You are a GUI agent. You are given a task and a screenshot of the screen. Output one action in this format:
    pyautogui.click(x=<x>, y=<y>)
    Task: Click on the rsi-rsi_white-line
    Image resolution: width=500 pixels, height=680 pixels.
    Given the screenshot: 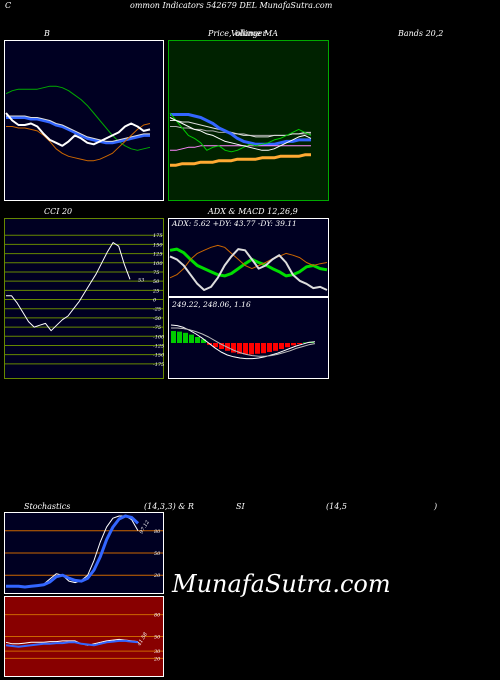 What is the action you would take?
    pyautogui.click(x=72, y=642)
    